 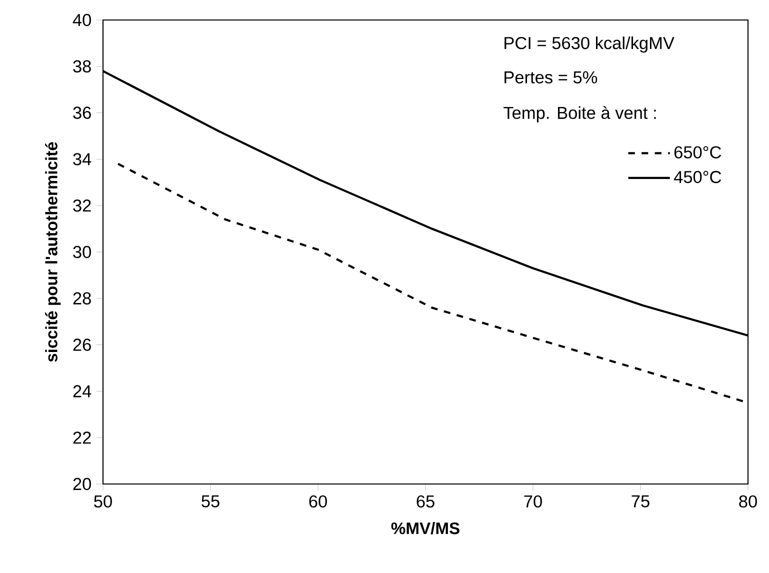 I want to click on x-tick-label: 80, so click(x=748, y=501).